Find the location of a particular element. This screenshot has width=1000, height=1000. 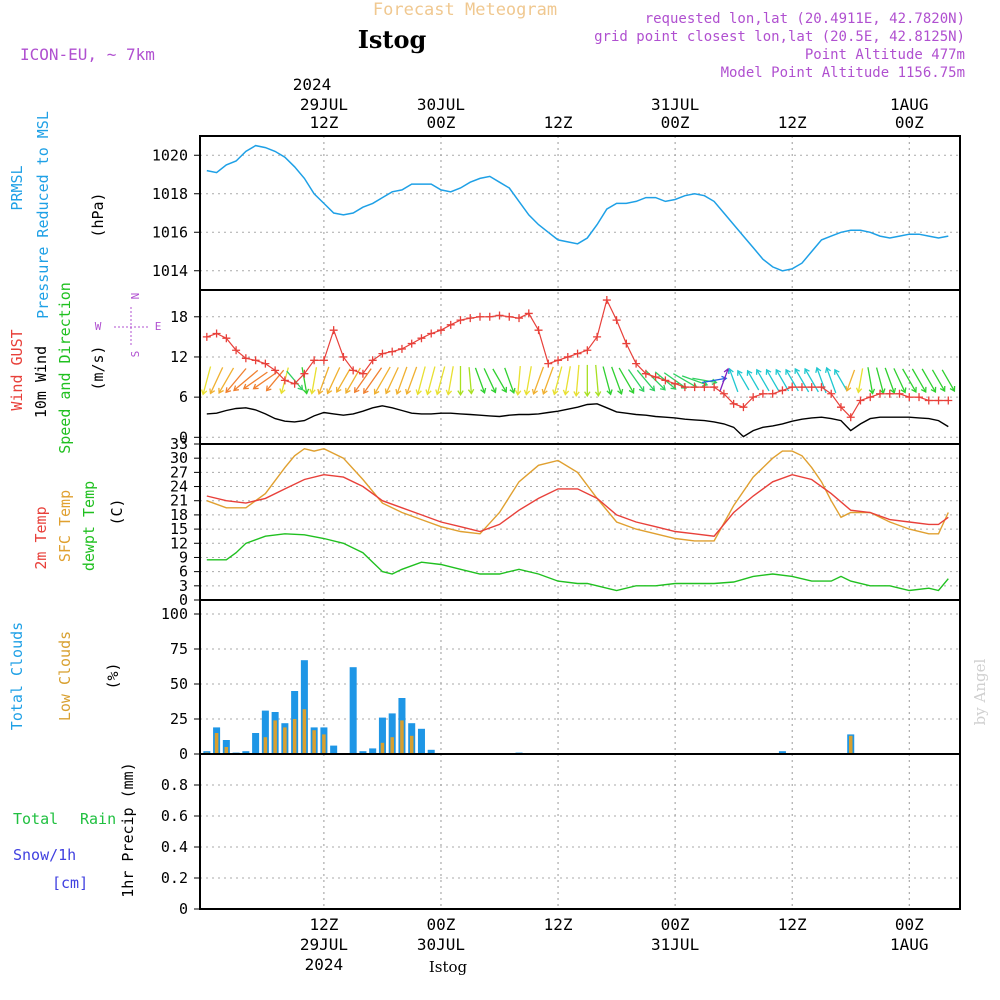

y-tick-label: 6 is located at coordinates (183, 572).